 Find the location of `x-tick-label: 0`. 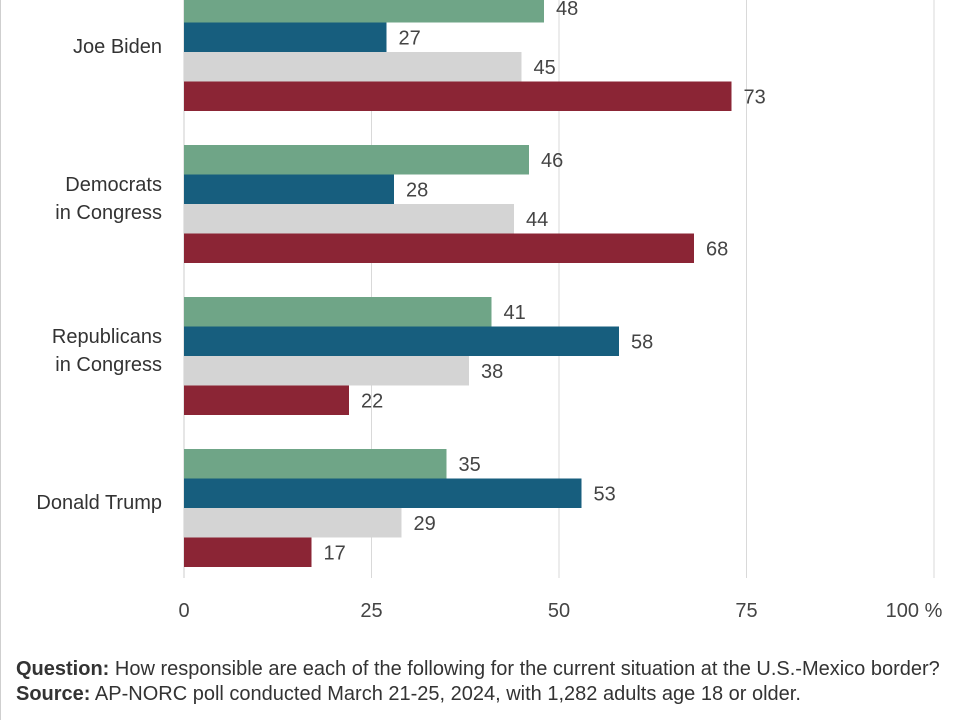

x-tick-label: 0 is located at coordinates (183, 611).